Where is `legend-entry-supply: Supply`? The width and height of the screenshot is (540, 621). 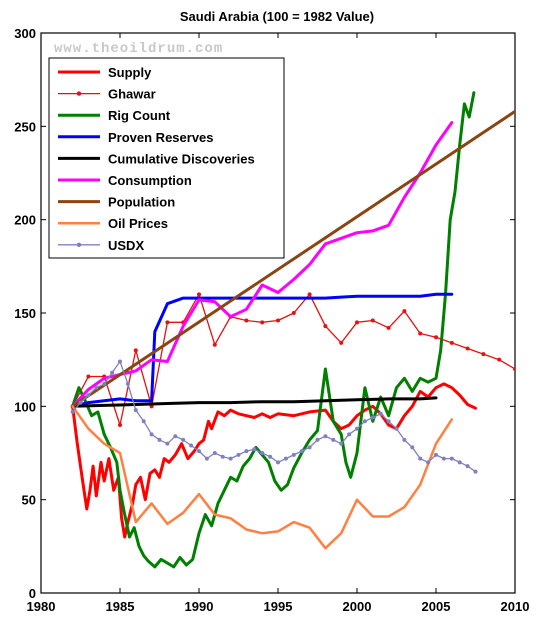
legend-entry-supply: Supply is located at coordinates (105, 72).